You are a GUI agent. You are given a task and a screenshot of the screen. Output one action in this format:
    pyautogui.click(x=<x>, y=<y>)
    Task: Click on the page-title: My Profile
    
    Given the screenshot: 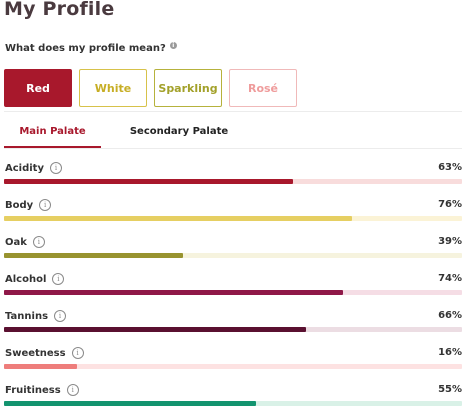 What is the action you would take?
    pyautogui.click(x=59, y=10)
    